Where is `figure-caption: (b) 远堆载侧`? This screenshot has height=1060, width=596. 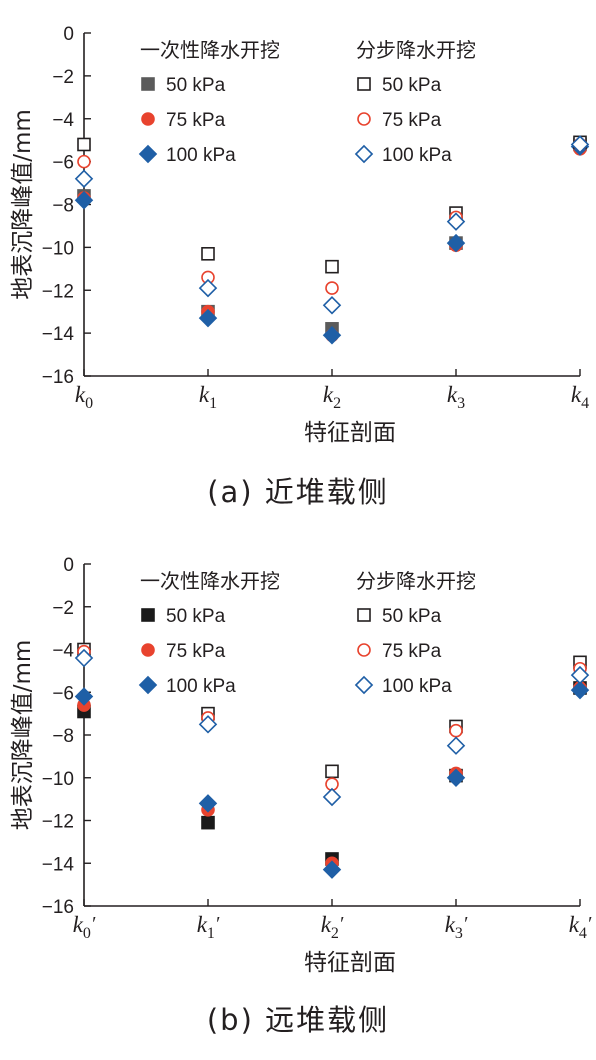
figure-caption: (b) 远堆载侧 is located at coordinates (298, 1020).